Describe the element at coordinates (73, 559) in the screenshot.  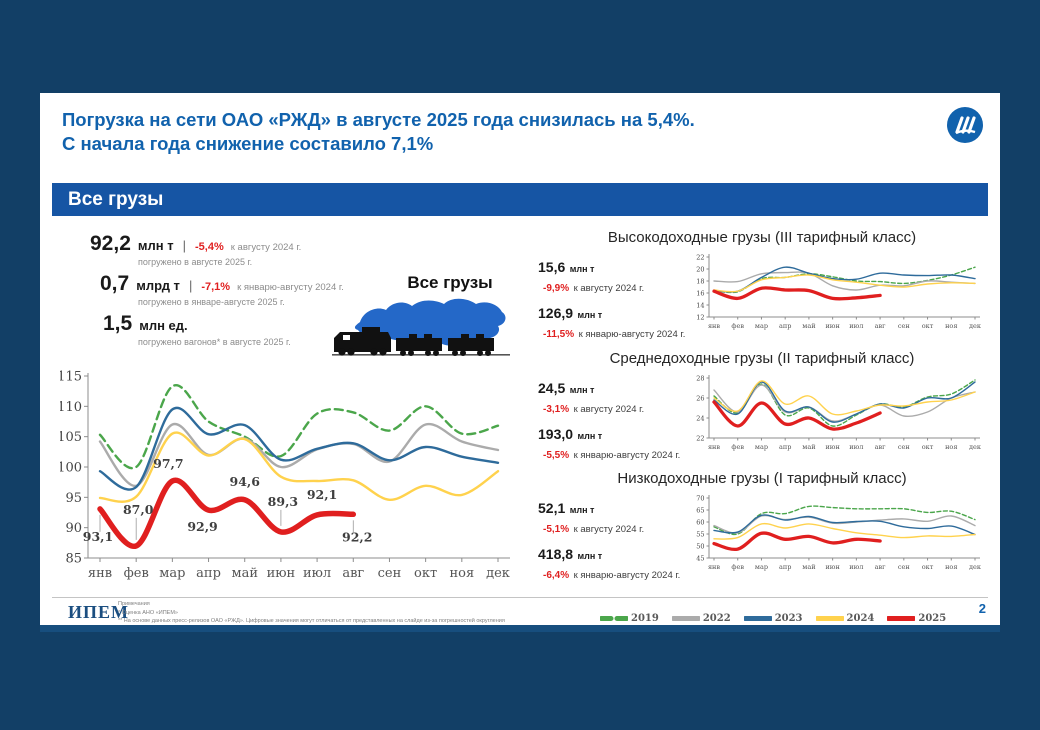
I see `svg-text: 85` at that location.